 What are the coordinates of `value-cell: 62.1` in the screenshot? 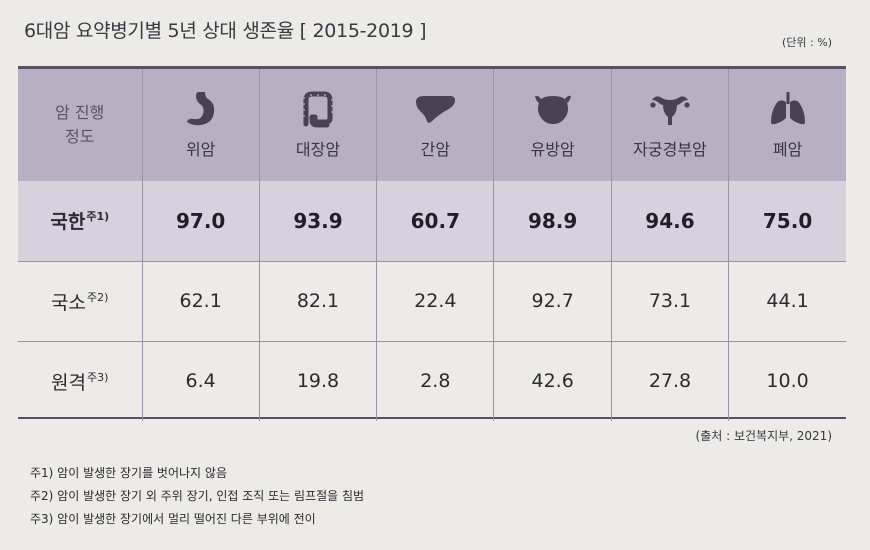 It's located at (200, 301).